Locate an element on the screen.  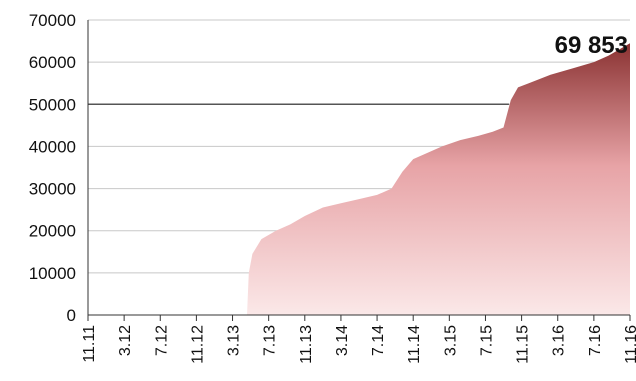
total-annotation: 69 853 is located at coordinates (591, 45).